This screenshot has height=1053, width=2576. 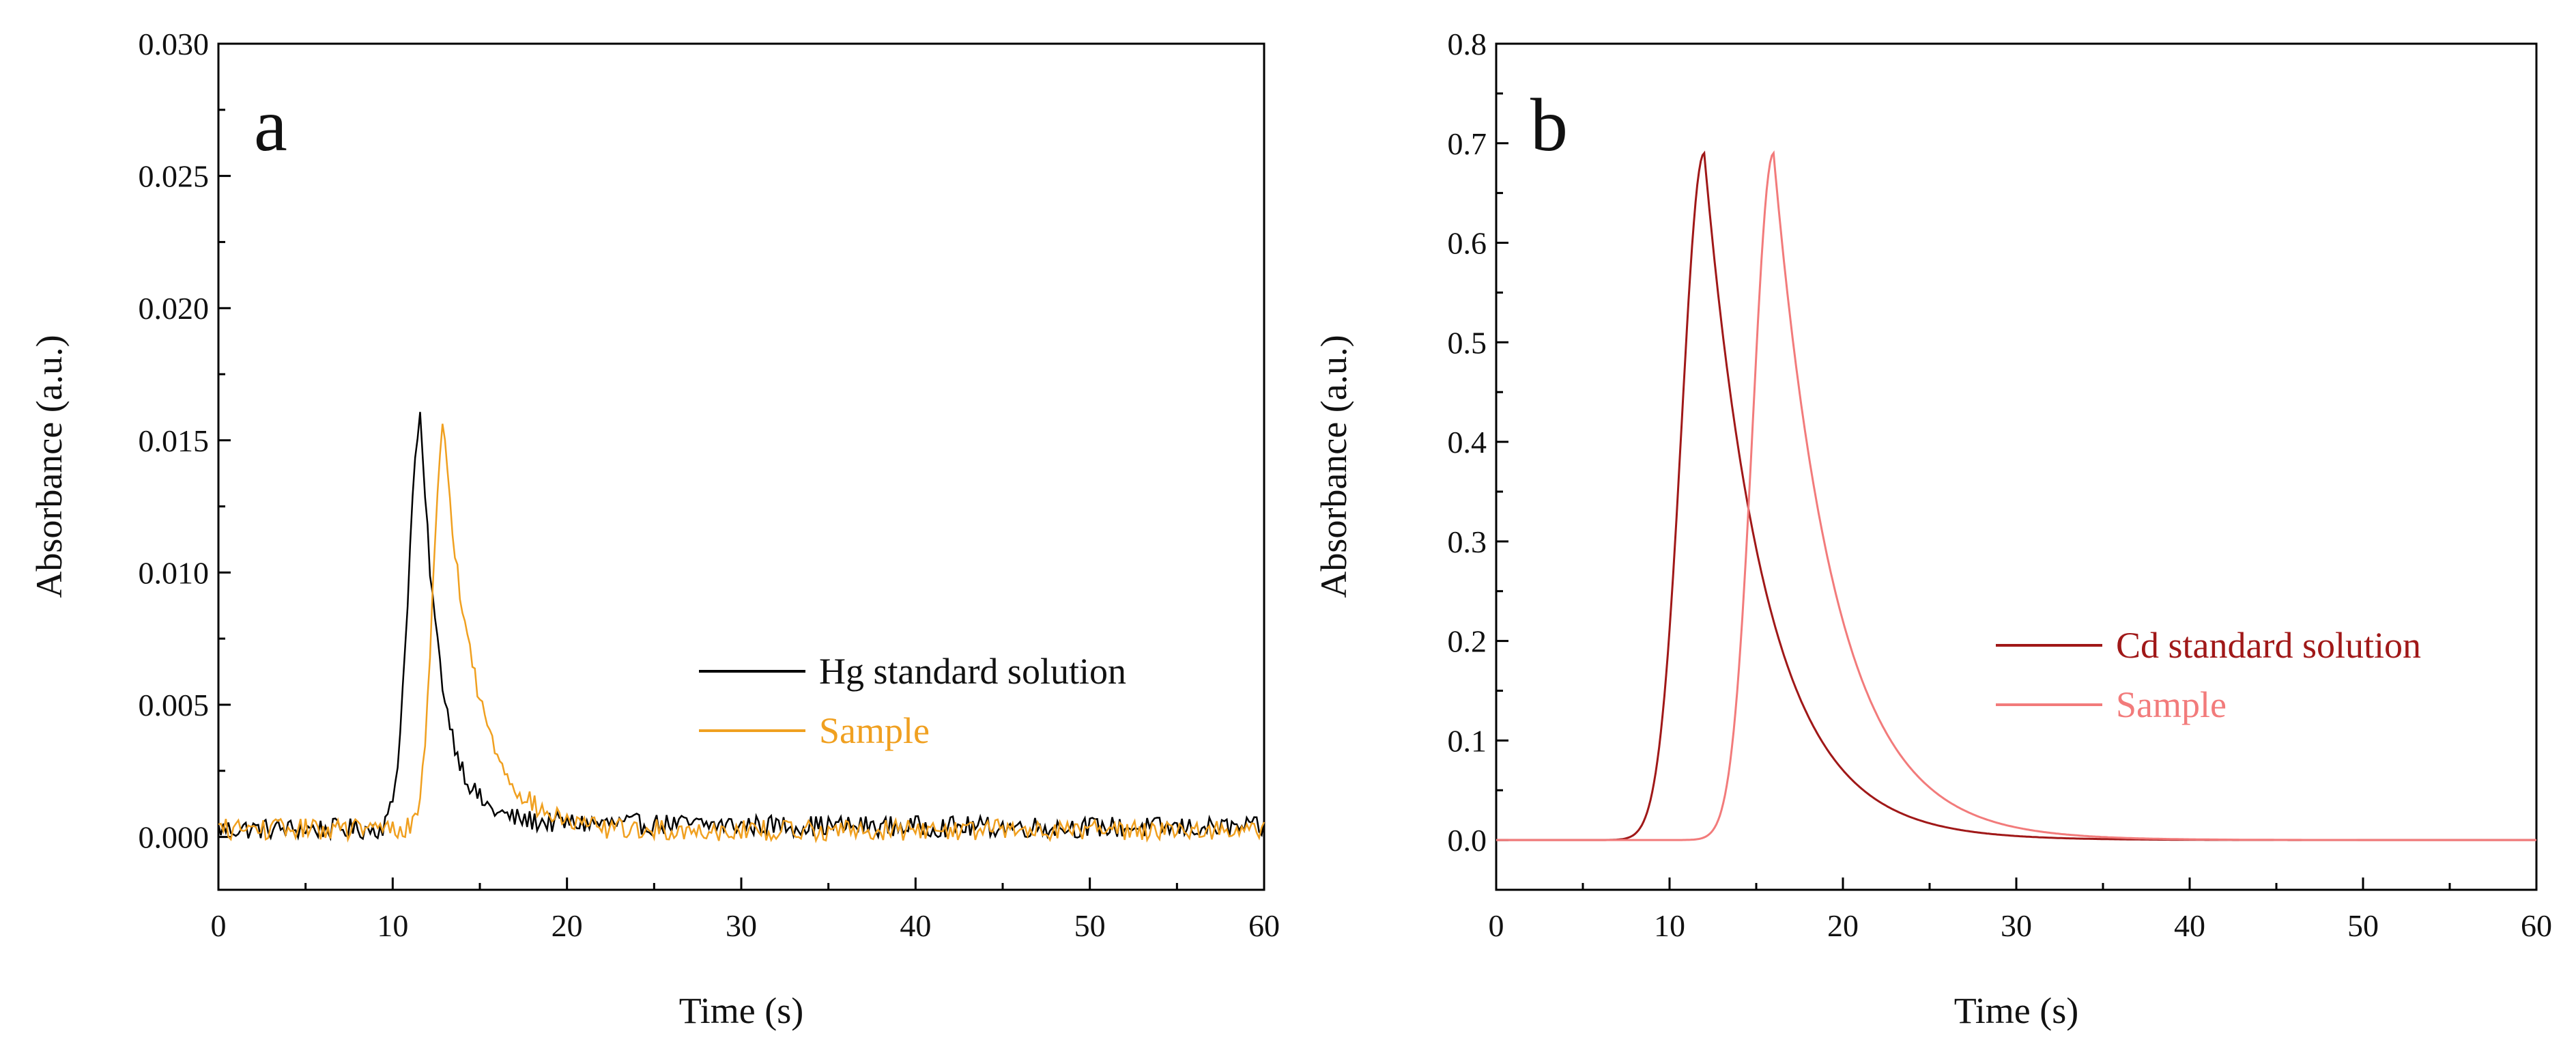 What do you see at coordinates (1669, 926) in the screenshot?
I see `panel-b-x-tick-label: 10` at bounding box center [1669, 926].